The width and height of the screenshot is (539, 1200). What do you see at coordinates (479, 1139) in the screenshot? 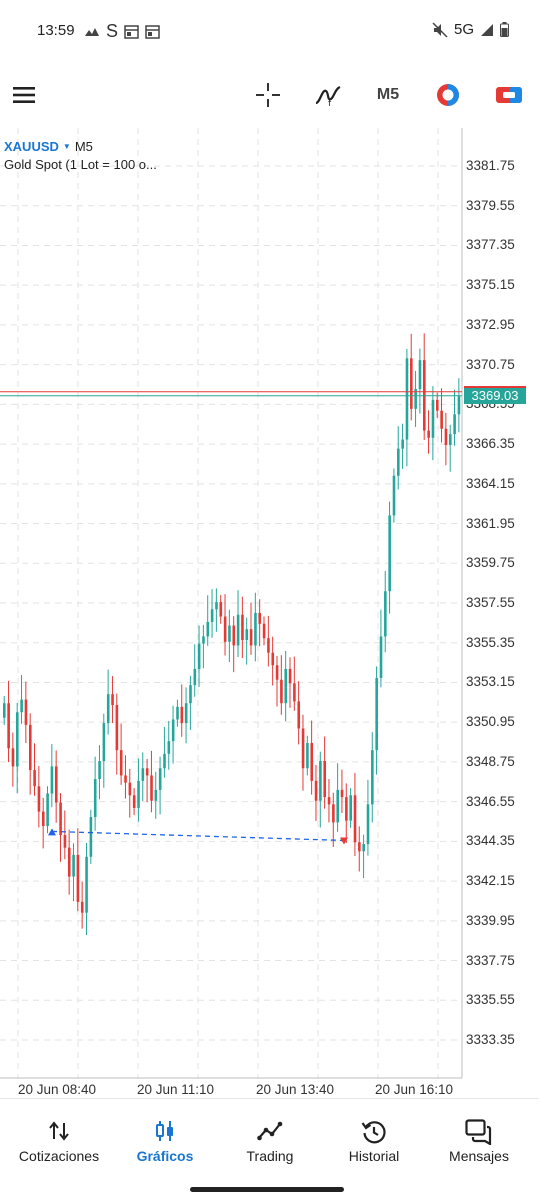
I see `nav-mensajes: Mensajes` at bounding box center [479, 1139].